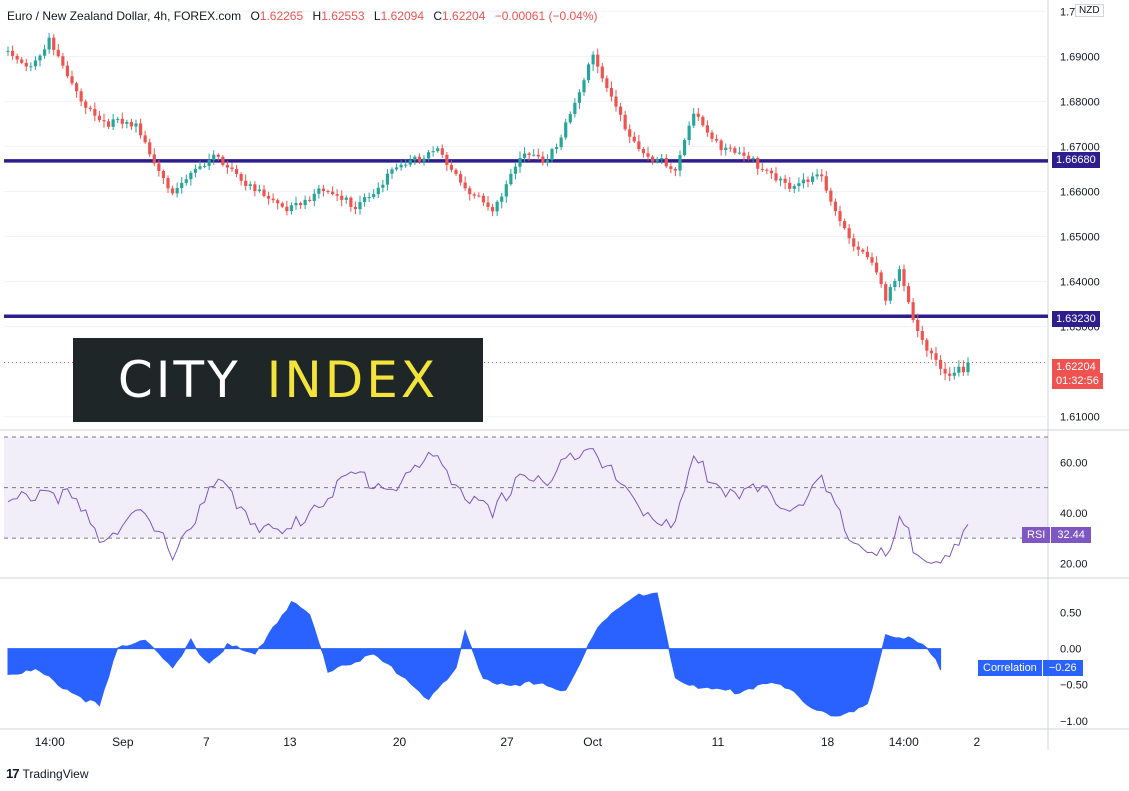 The height and width of the screenshot is (791, 1129). What do you see at coordinates (1030, 668) in the screenshot?
I see `correlation-legend: Correlation −0.26` at bounding box center [1030, 668].